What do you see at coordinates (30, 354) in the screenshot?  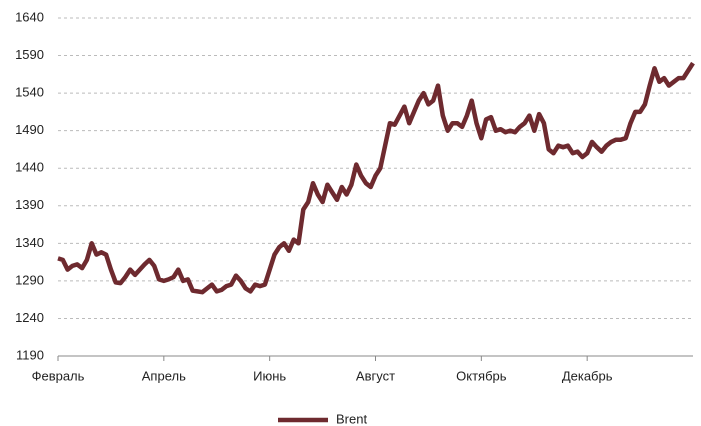 I see `y-tick-label: 1190` at bounding box center [30, 354].